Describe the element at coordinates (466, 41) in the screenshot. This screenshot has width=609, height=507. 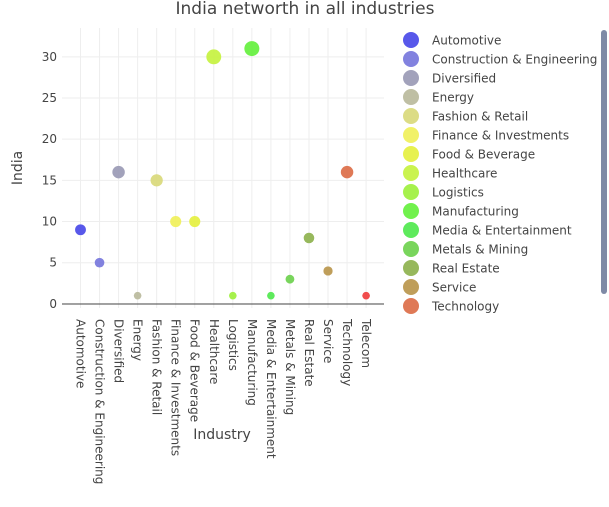
I see `legend-label: Automotive` at that location.